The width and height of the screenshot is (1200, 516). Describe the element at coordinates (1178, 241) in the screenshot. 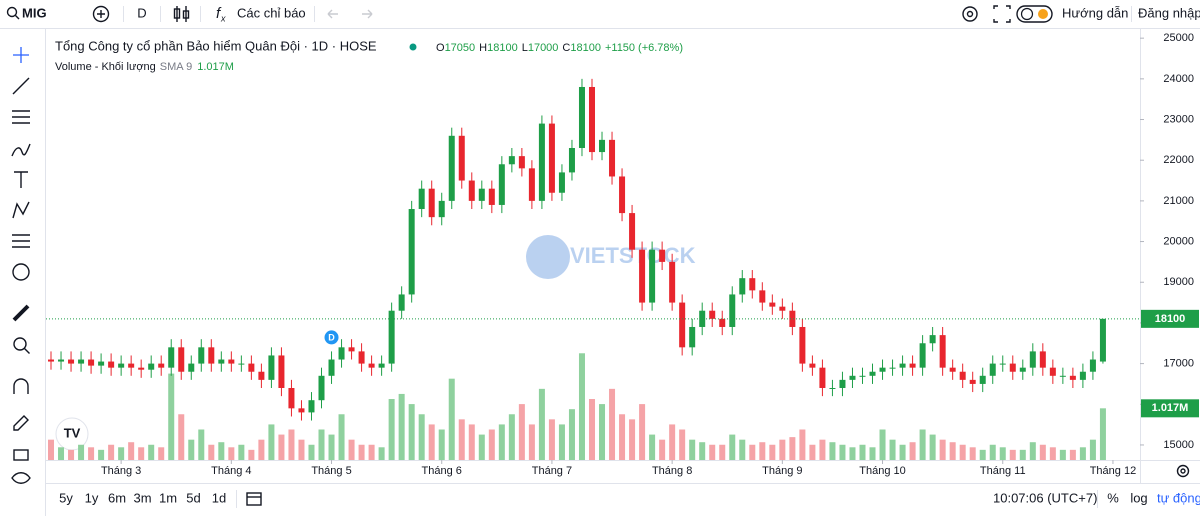

I see `y-tick-label: 20000` at that location.